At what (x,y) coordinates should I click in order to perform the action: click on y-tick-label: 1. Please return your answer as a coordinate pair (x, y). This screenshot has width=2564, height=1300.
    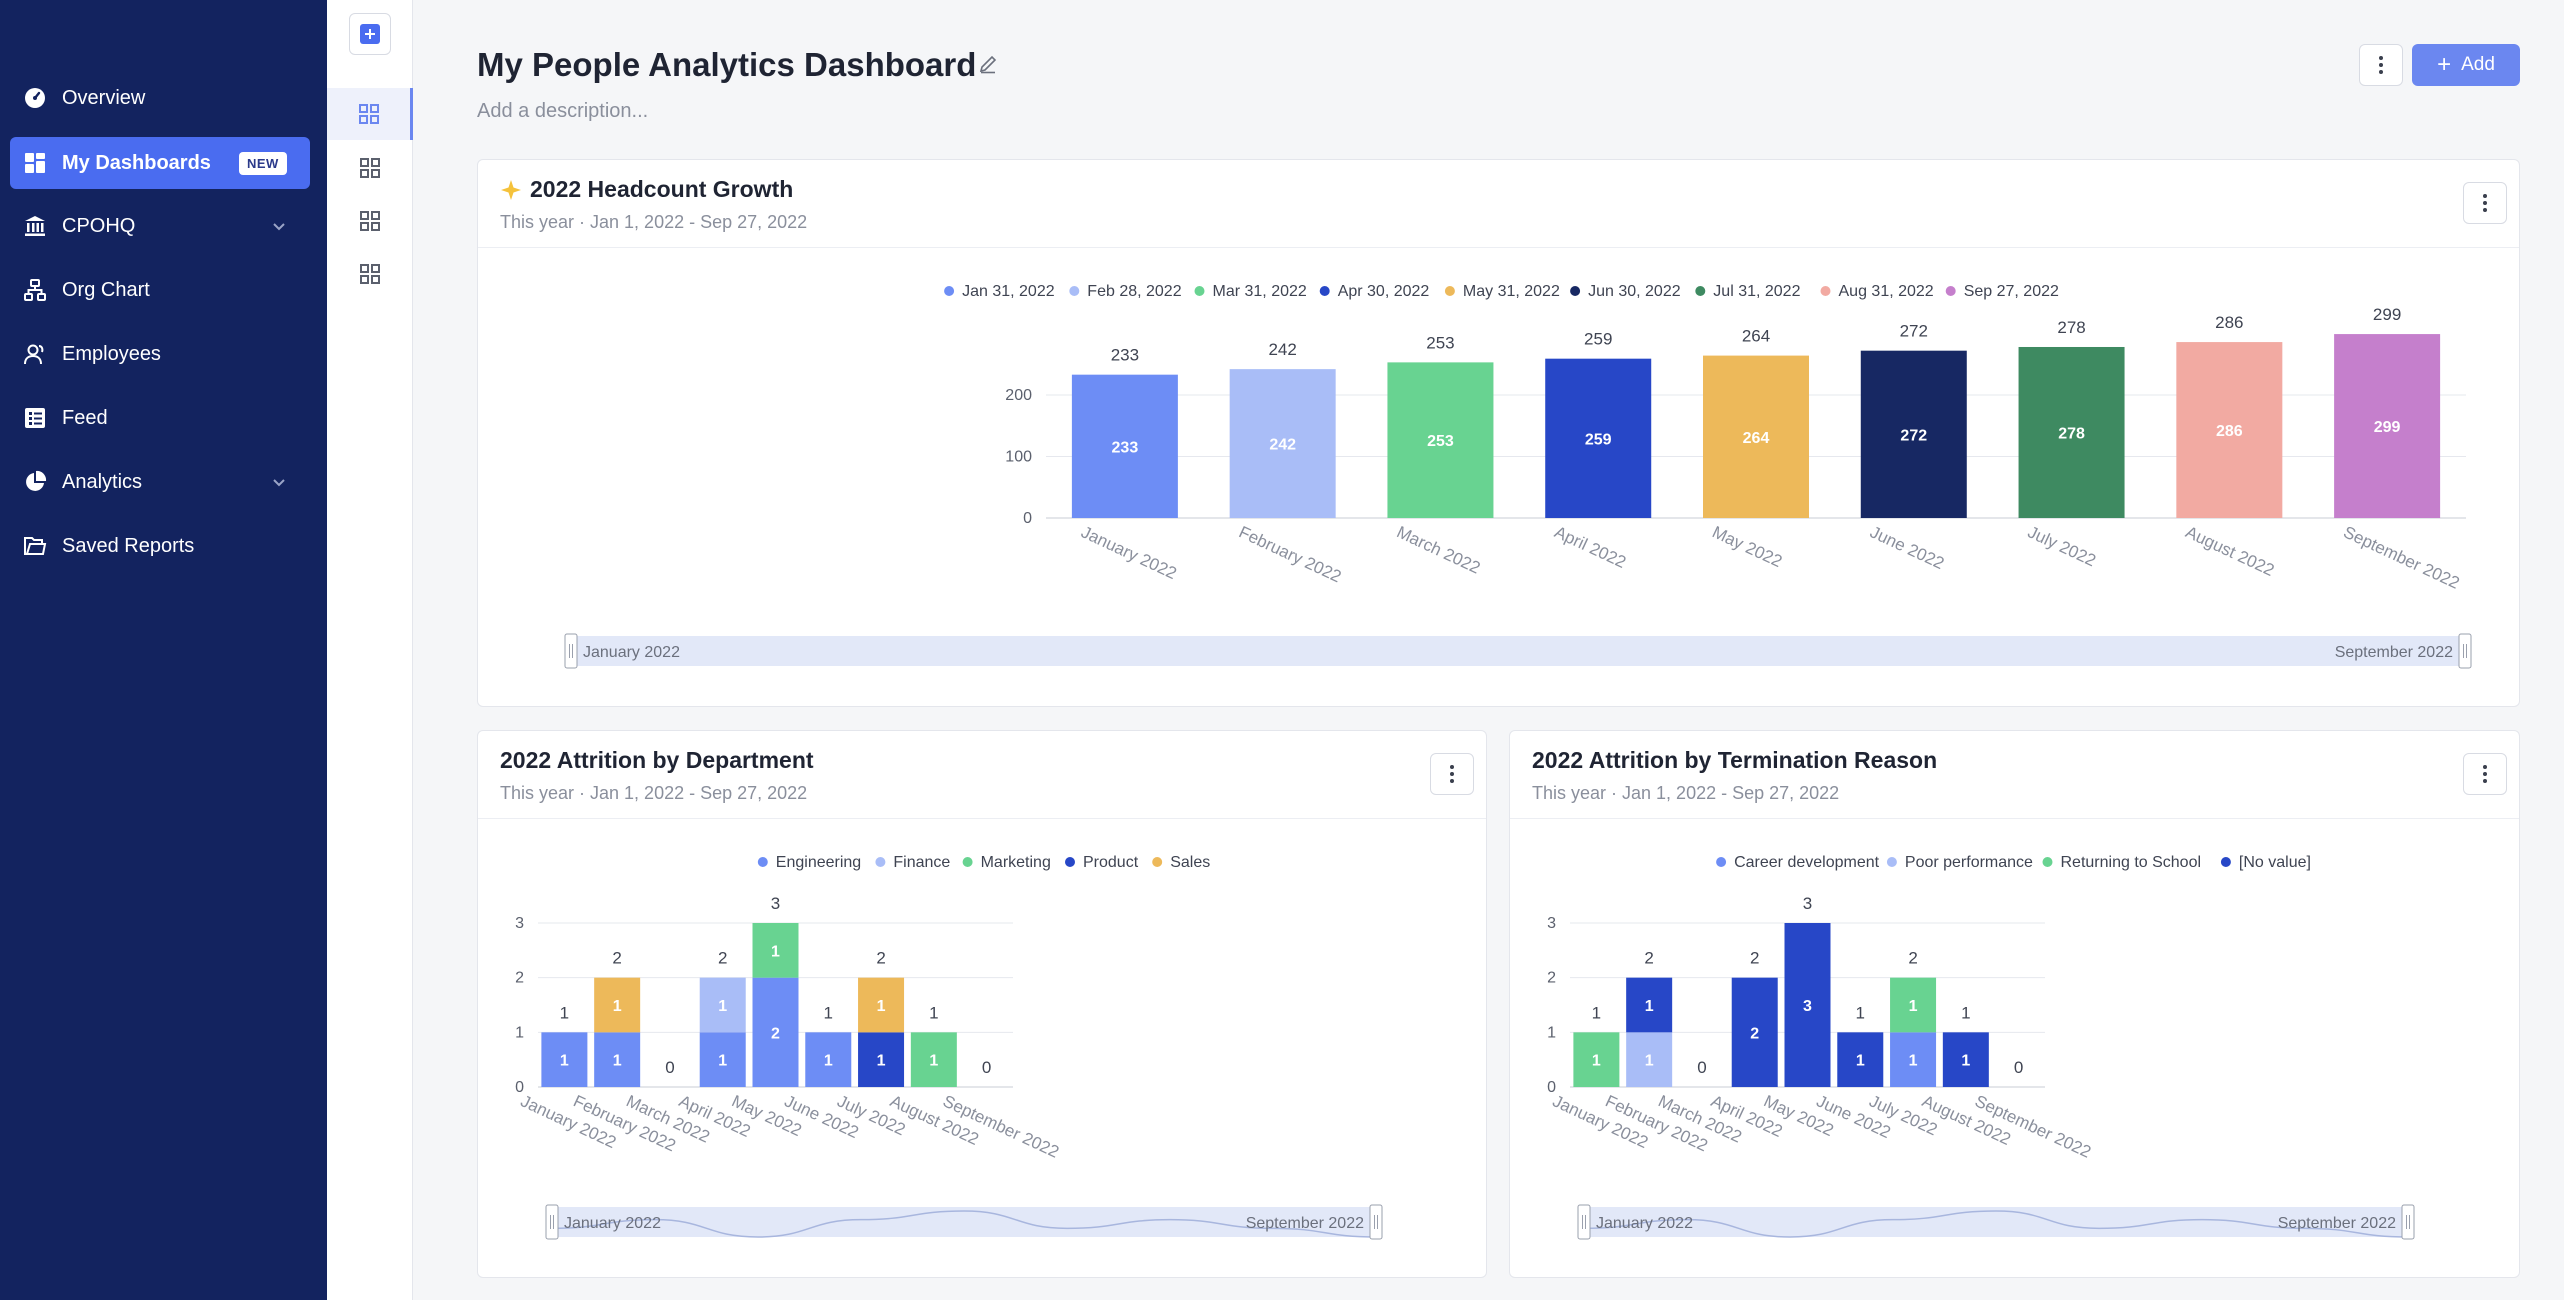
    Looking at the image, I should click on (1551, 1032).